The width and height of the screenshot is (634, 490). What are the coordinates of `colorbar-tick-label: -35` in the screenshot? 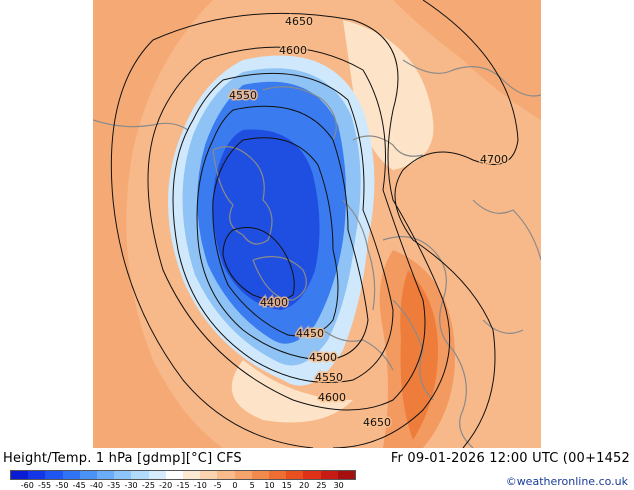 It's located at (114, 485).